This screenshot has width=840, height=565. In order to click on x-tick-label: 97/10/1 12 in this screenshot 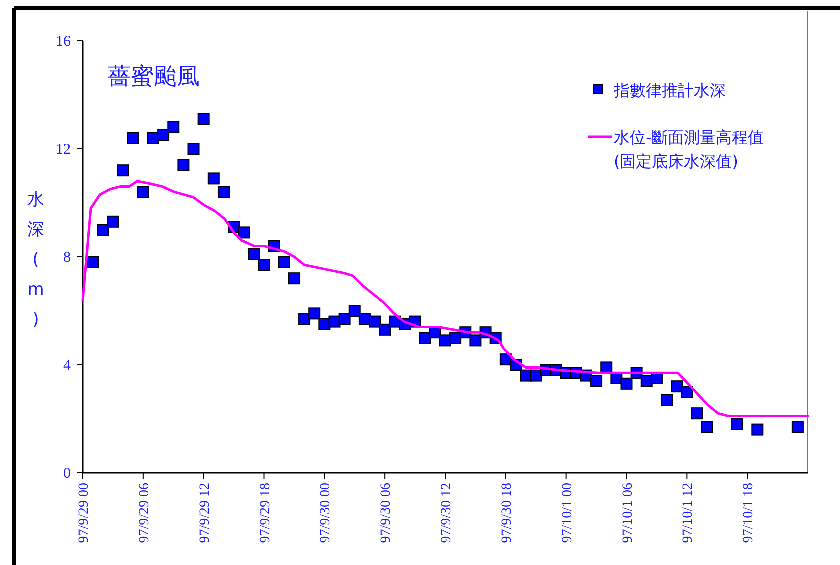, I will do `click(688, 513)`.